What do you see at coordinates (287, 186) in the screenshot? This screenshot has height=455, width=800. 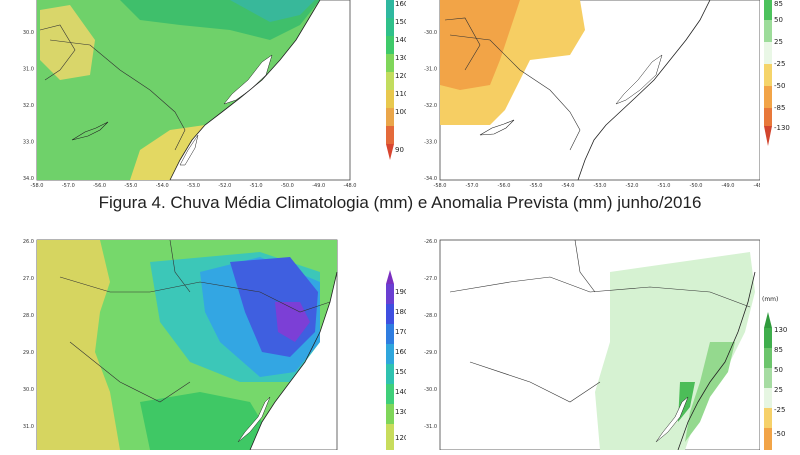 I see `axis-tick-label: -50.0` at bounding box center [287, 186].